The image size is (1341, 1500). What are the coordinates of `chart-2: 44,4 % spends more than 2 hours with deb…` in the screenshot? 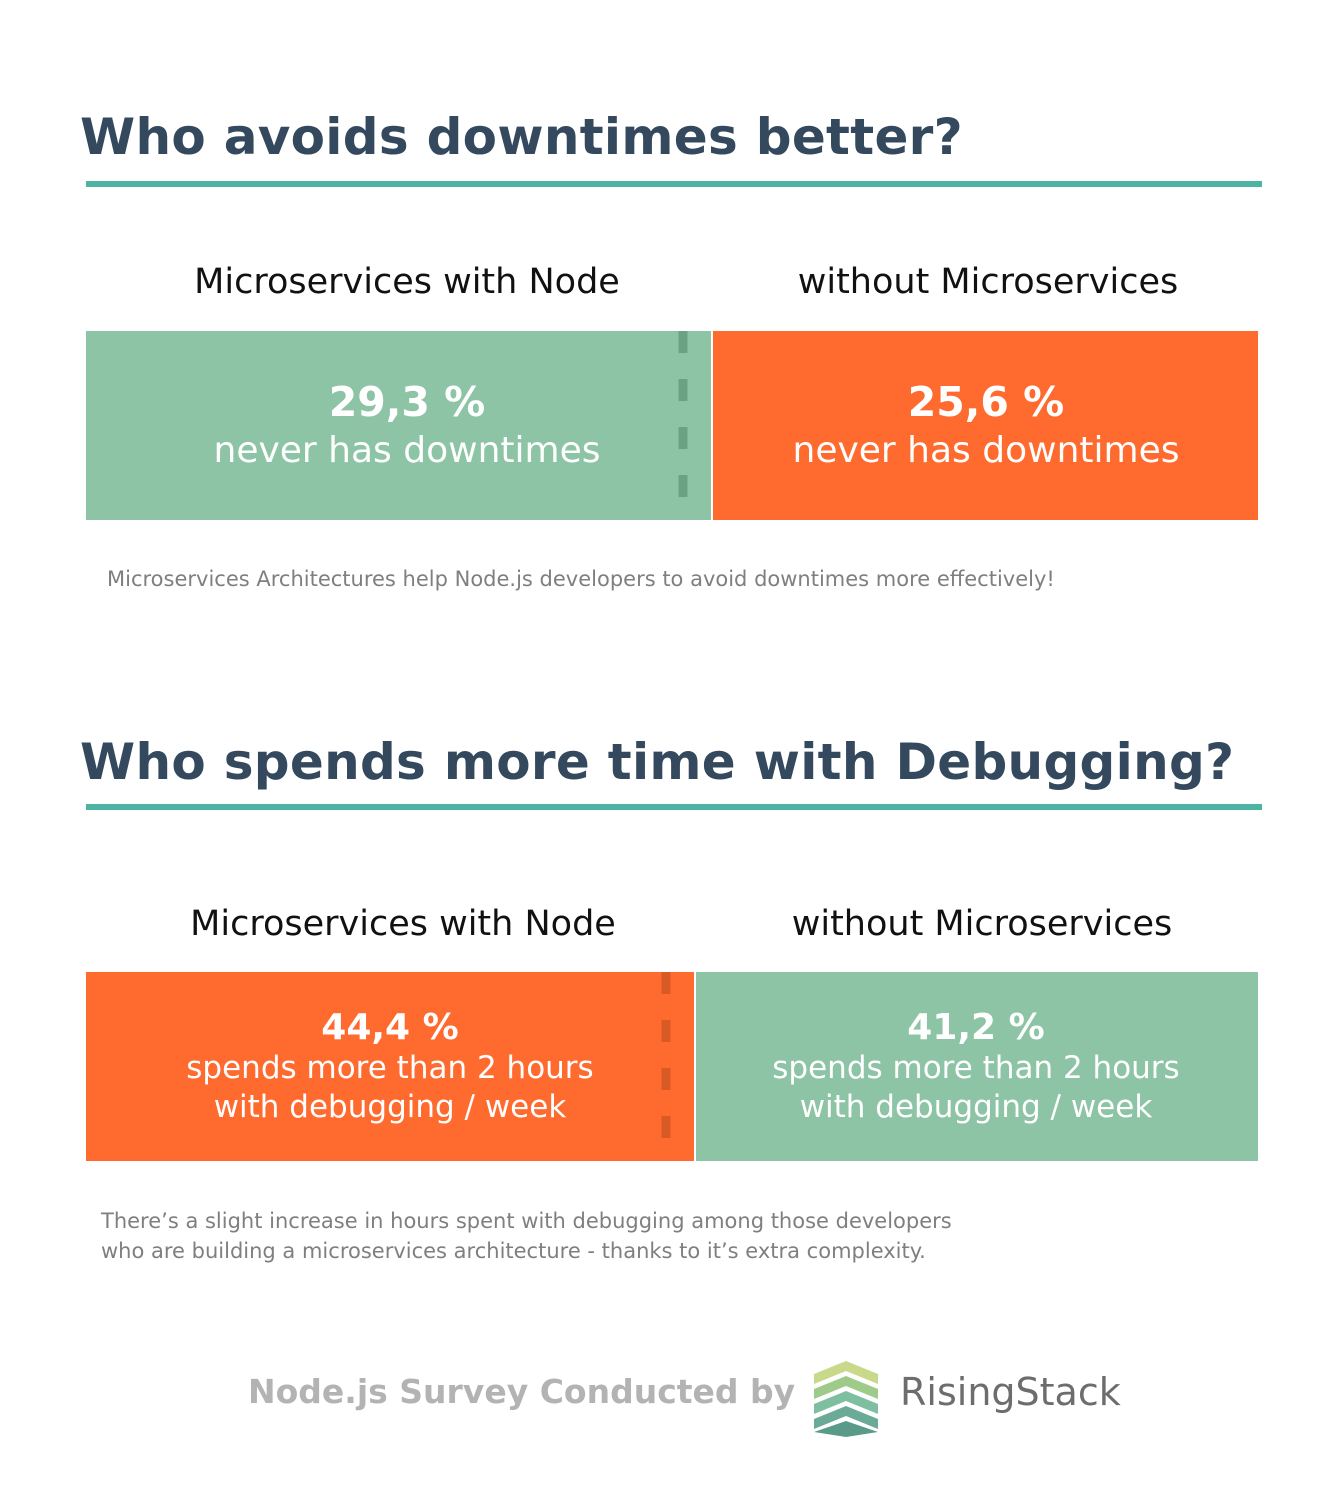 It's located at (672, 1066).